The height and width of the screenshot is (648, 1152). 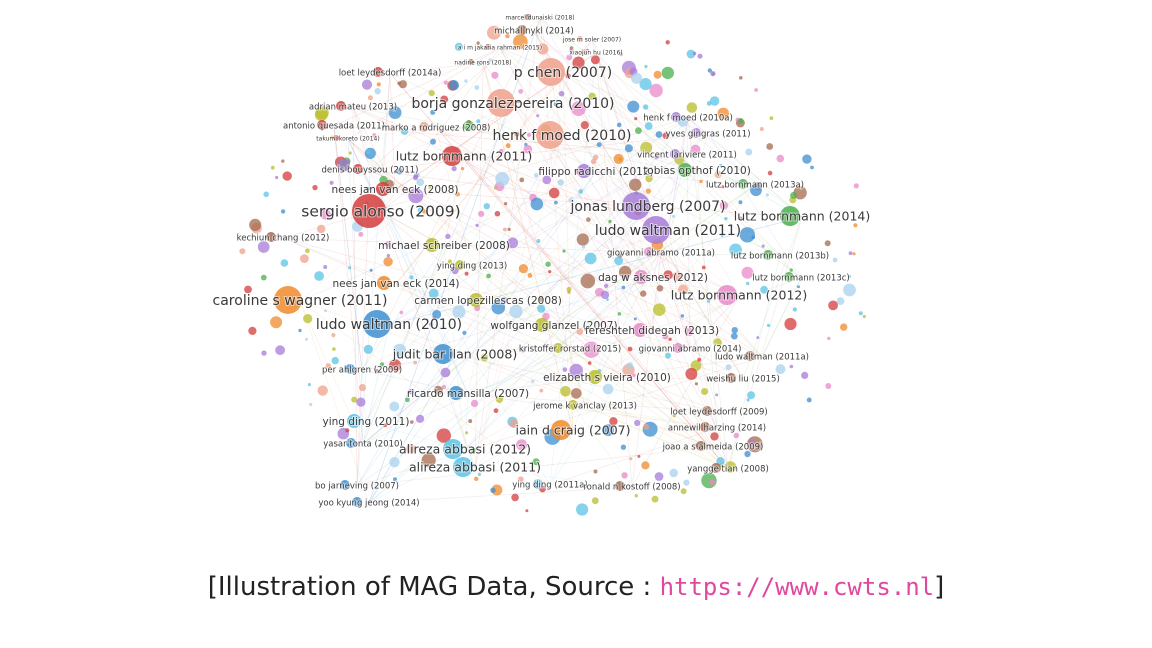 I want to click on network-node-label: antonio quesada (2011), so click(x=334, y=127).